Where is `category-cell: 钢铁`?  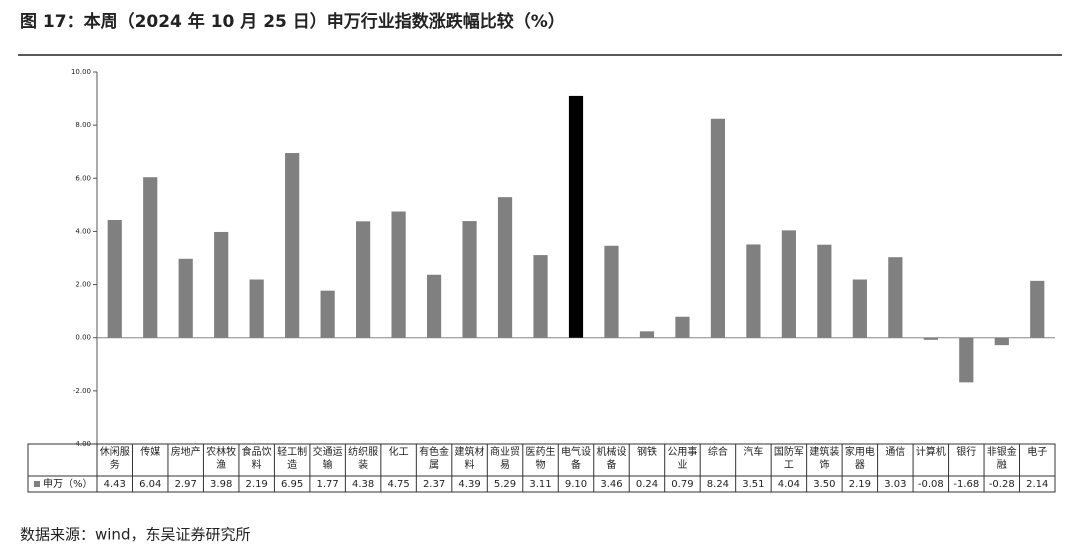
category-cell: 钢铁 is located at coordinates (646, 452).